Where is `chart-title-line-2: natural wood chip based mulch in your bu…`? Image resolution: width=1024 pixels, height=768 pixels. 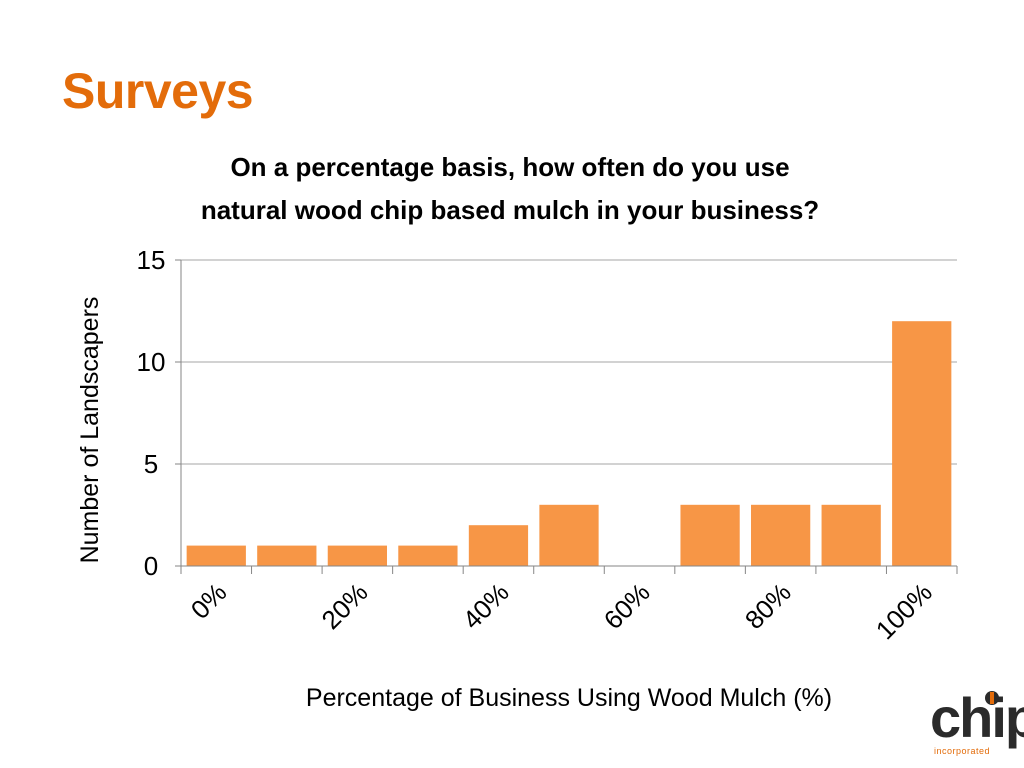
chart-title-line-2: natural wood chip based mulch in your bu… is located at coordinates (510, 210).